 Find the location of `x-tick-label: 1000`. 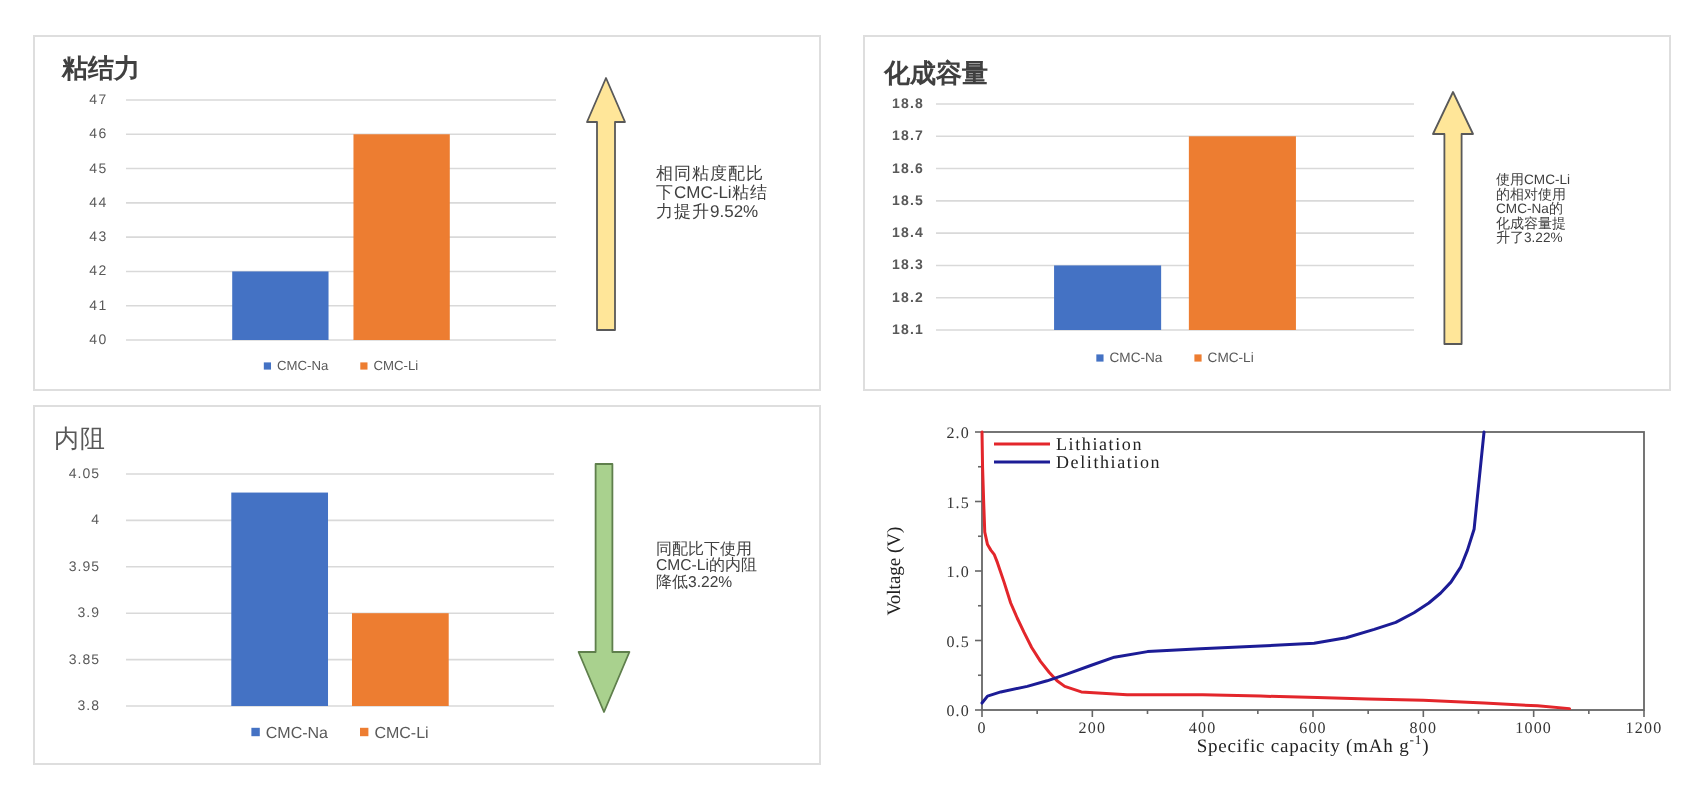

x-tick-label: 1000 is located at coordinates (1534, 727).